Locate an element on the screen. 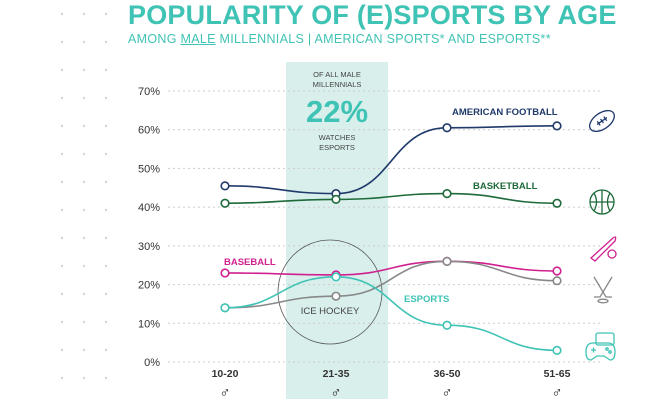  x-tick-label: 21-35 is located at coordinates (336, 374).